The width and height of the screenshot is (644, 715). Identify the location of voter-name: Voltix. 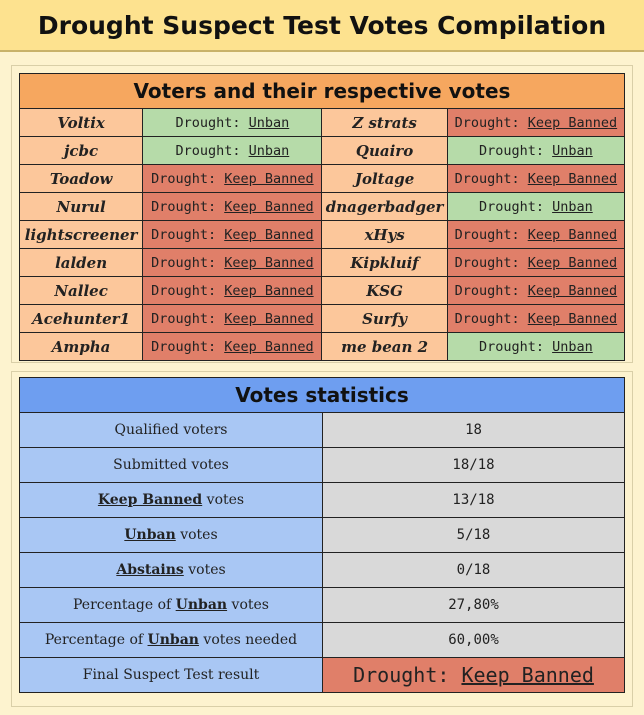
(81, 122).